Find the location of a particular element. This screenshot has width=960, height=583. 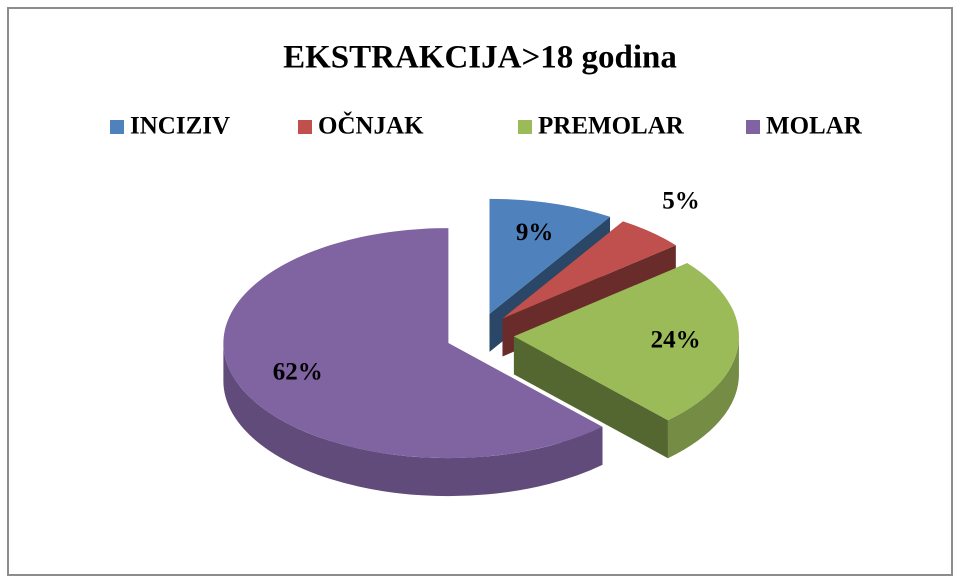

data-label: 24% is located at coordinates (676, 339).